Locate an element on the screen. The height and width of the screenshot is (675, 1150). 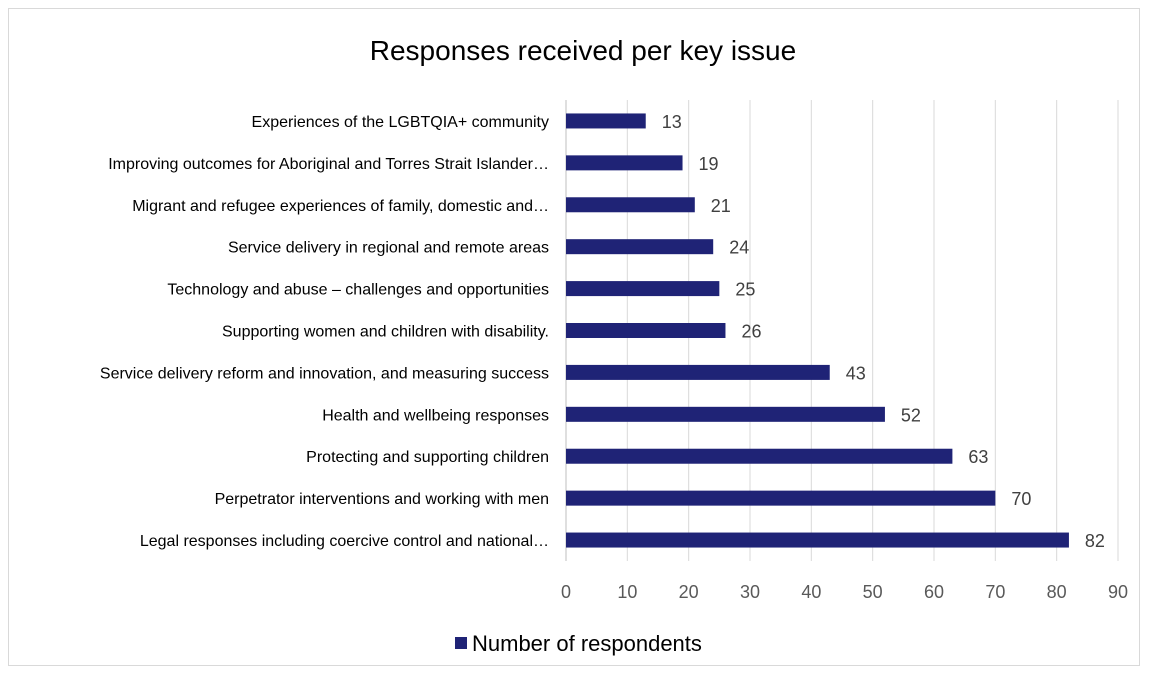
data-label: 82 is located at coordinates (1095, 541).